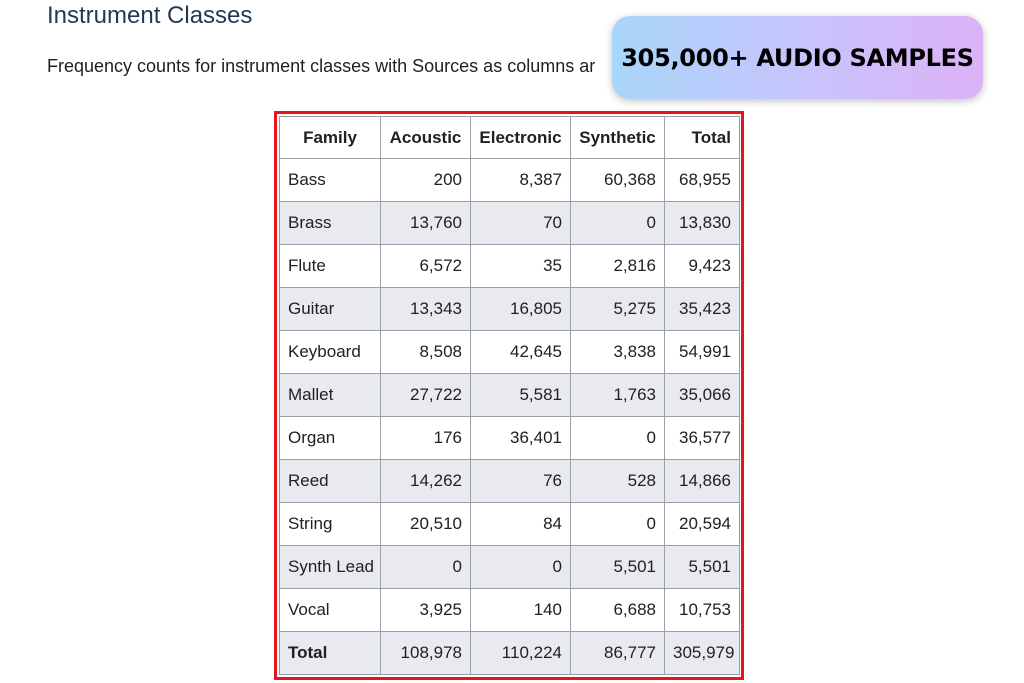  I want to click on table-row: Keyboard 8,508 42,645 3,838 54,991, so click(509, 352).